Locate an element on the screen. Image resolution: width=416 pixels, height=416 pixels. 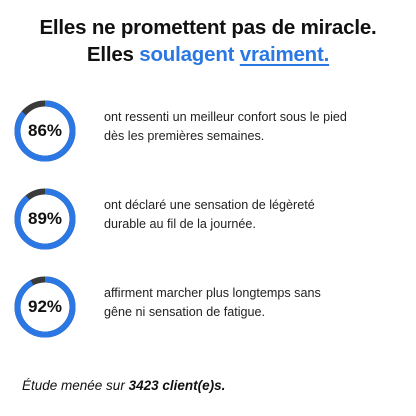
progress-ring-2: 89% is located at coordinates (45, 219).